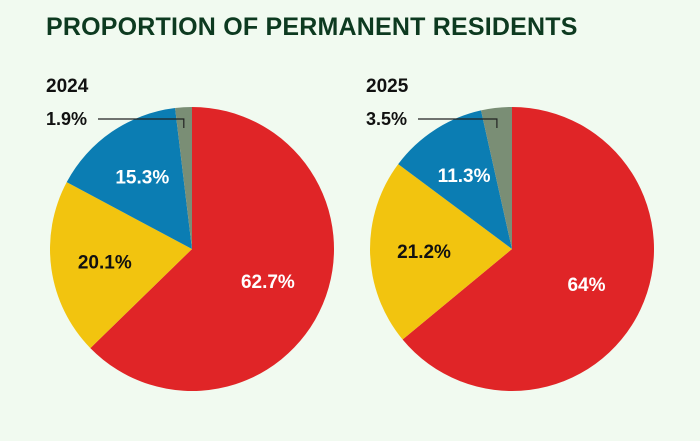 The width and height of the screenshot is (700, 441). What do you see at coordinates (387, 86) in the screenshot?
I see `year-label: 2025` at bounding box center [387, 86].